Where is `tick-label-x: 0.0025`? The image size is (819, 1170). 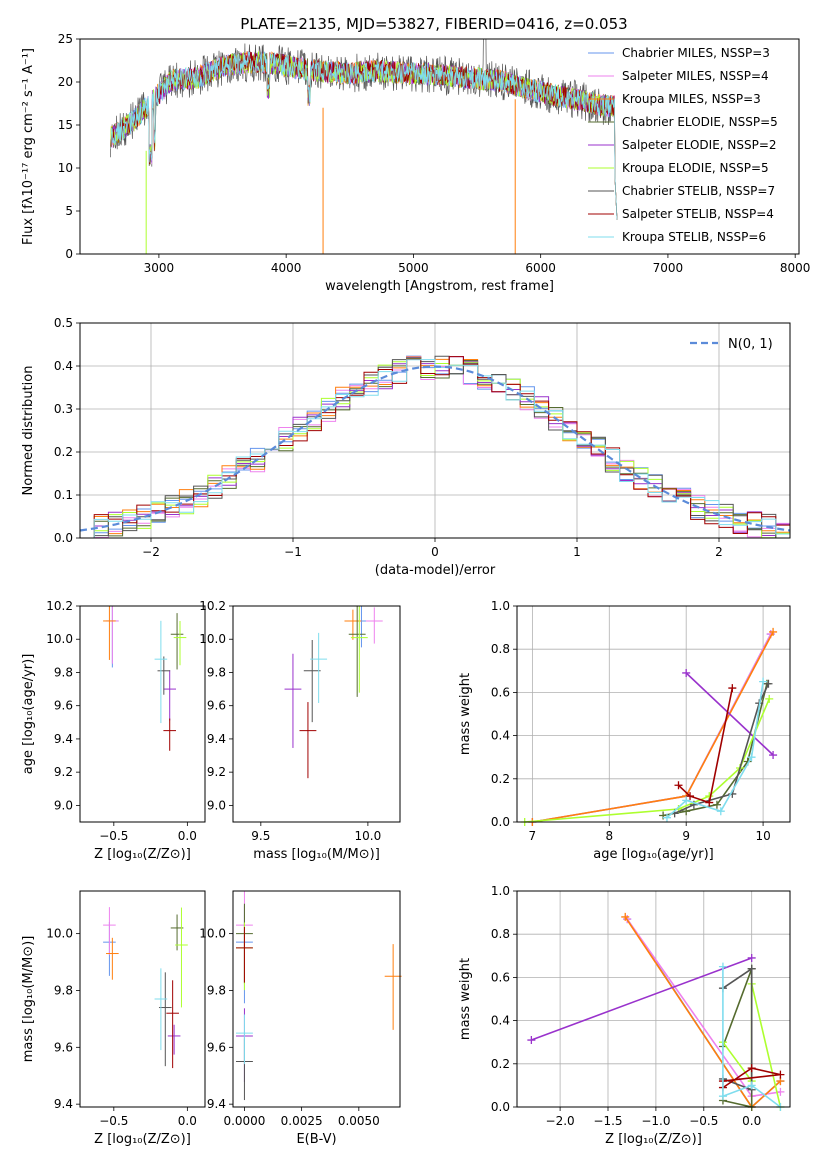
tick-label-x: 0.0025 is located at coordinates (302, 1121).